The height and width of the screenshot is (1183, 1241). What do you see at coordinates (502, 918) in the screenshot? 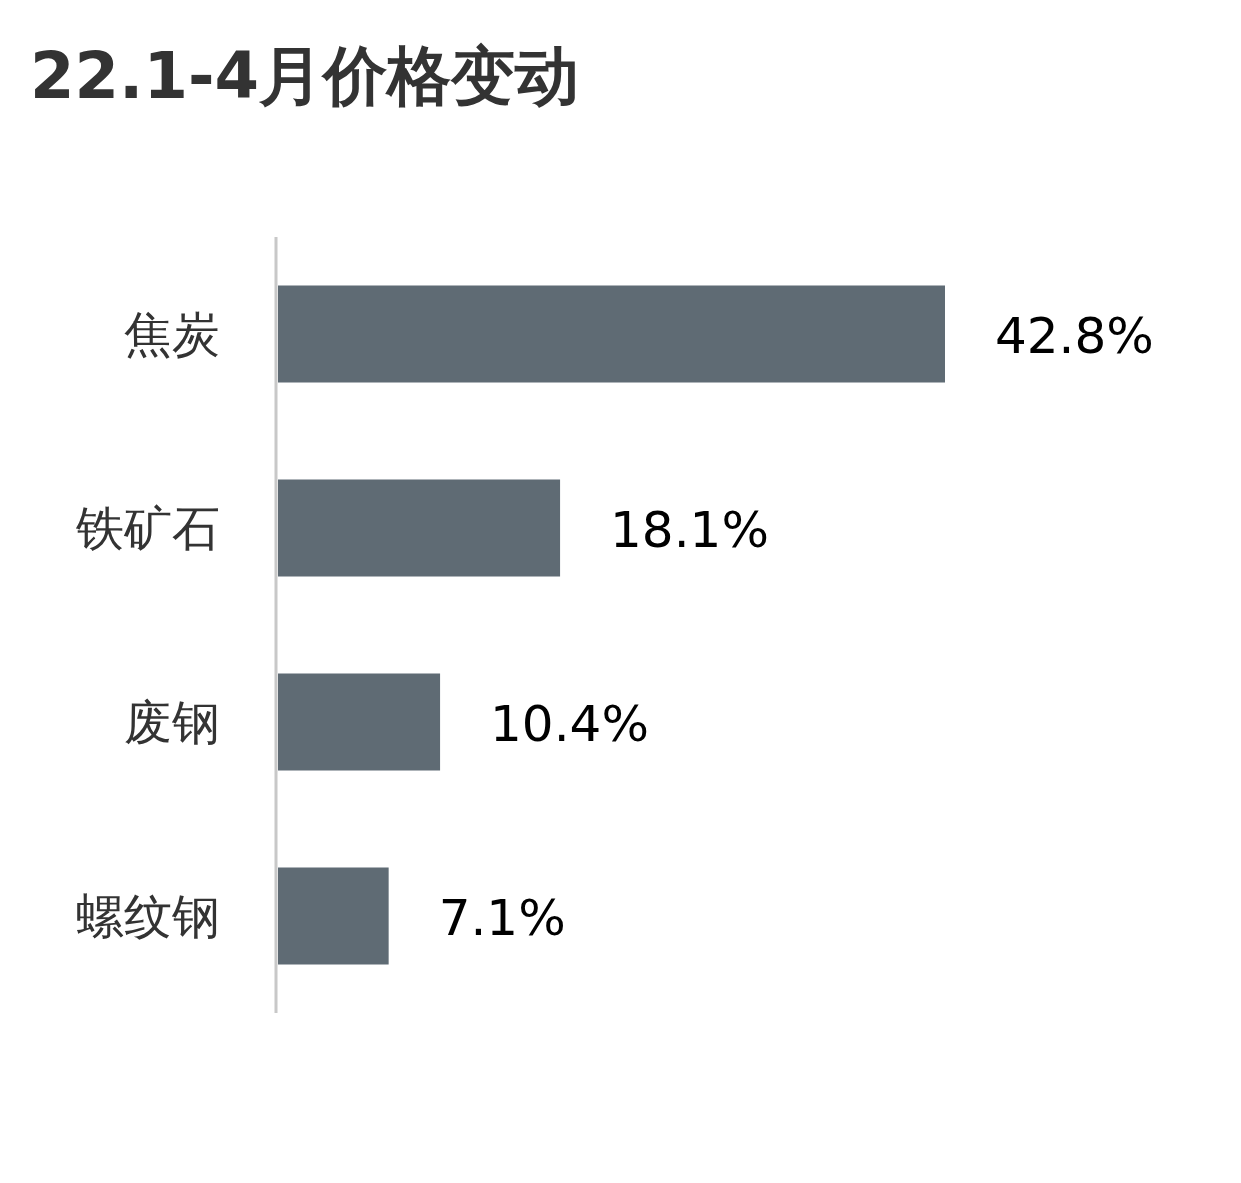
I see `data-label: 7.1%` at bounding box center [502, 918].